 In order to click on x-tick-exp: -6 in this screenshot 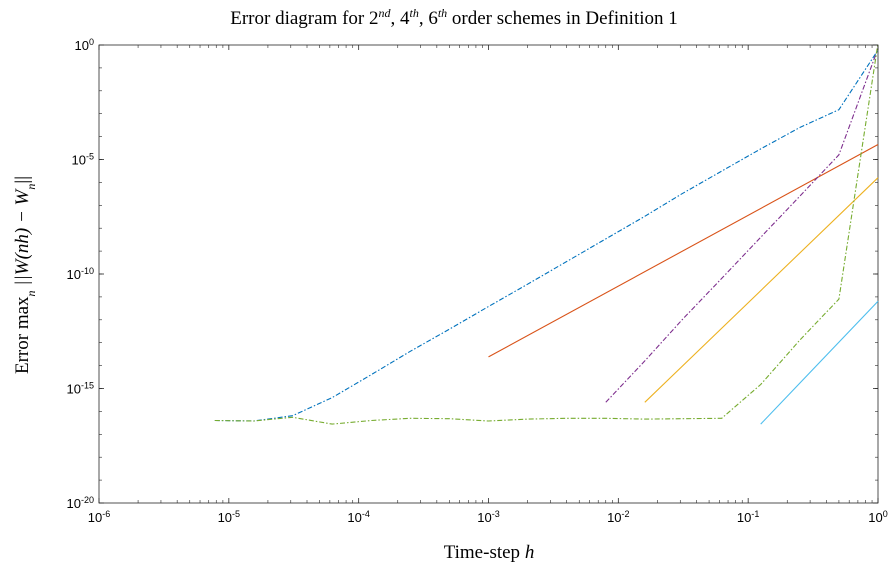, I will do `click(106, 514)`.